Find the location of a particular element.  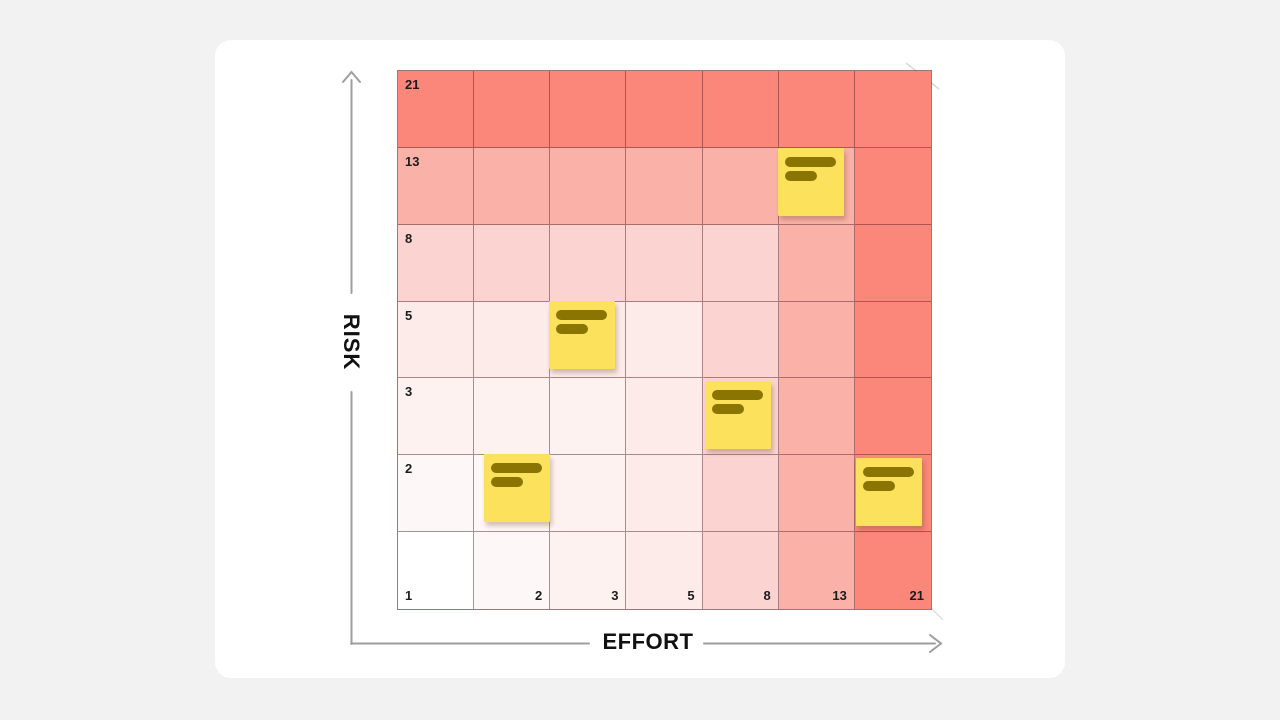

matrix-cell-risk8-effort2 is located at coordinates (512, 263).